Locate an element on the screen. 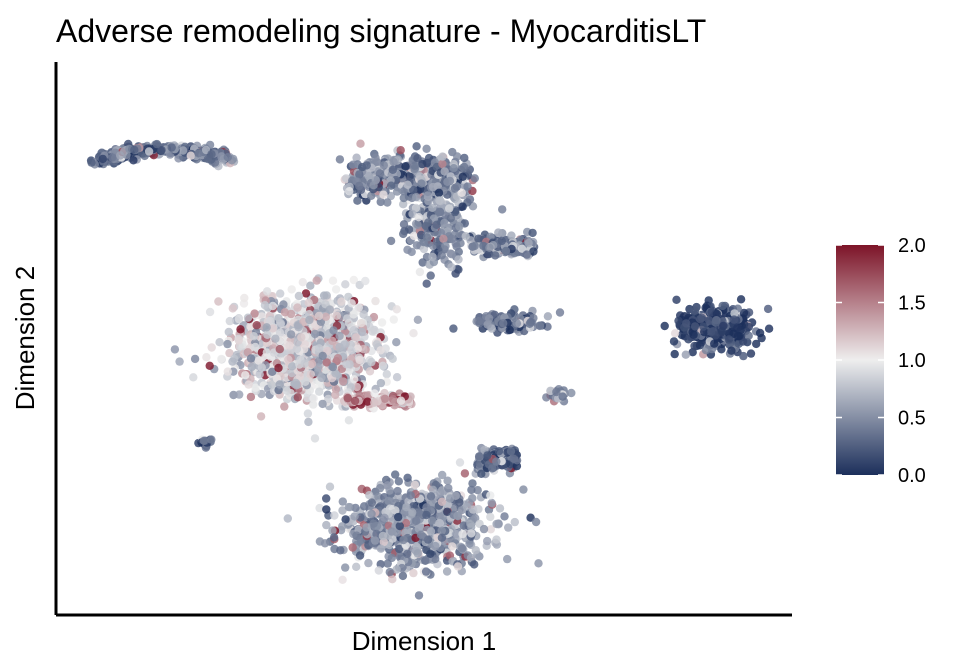 The width and height of the screenshot is (960, 672). cluster-bottom-cluster is located at coordinates (413, 529).